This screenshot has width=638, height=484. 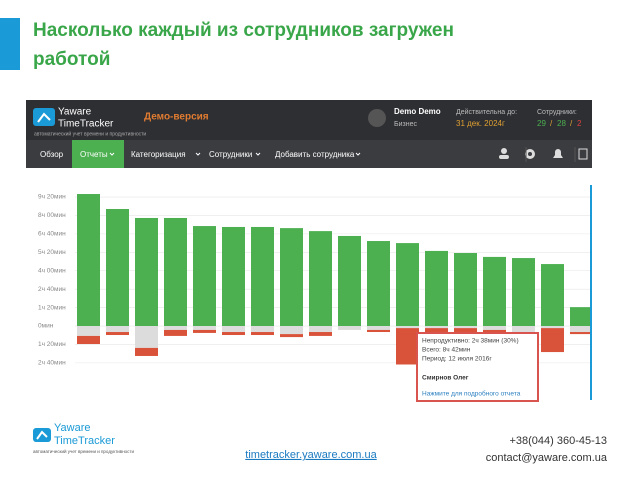 What do you see at coordinates (52, 270) in the screenshot?
I see `y-tick-label: 4ч 00мин` at bounding box center [52, 270].